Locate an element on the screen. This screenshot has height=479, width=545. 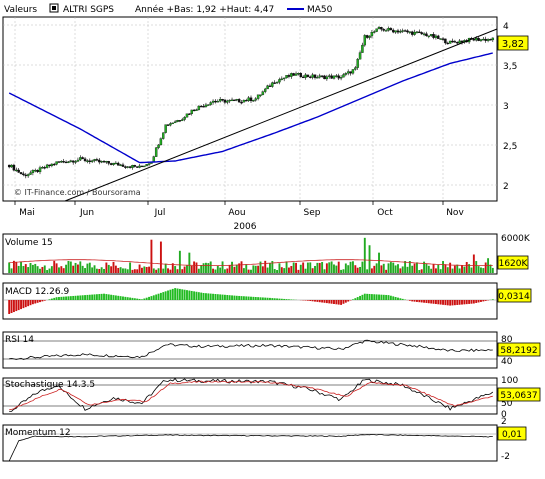
momentum-label: Momentum 12 is located at coordinates (38, 433).